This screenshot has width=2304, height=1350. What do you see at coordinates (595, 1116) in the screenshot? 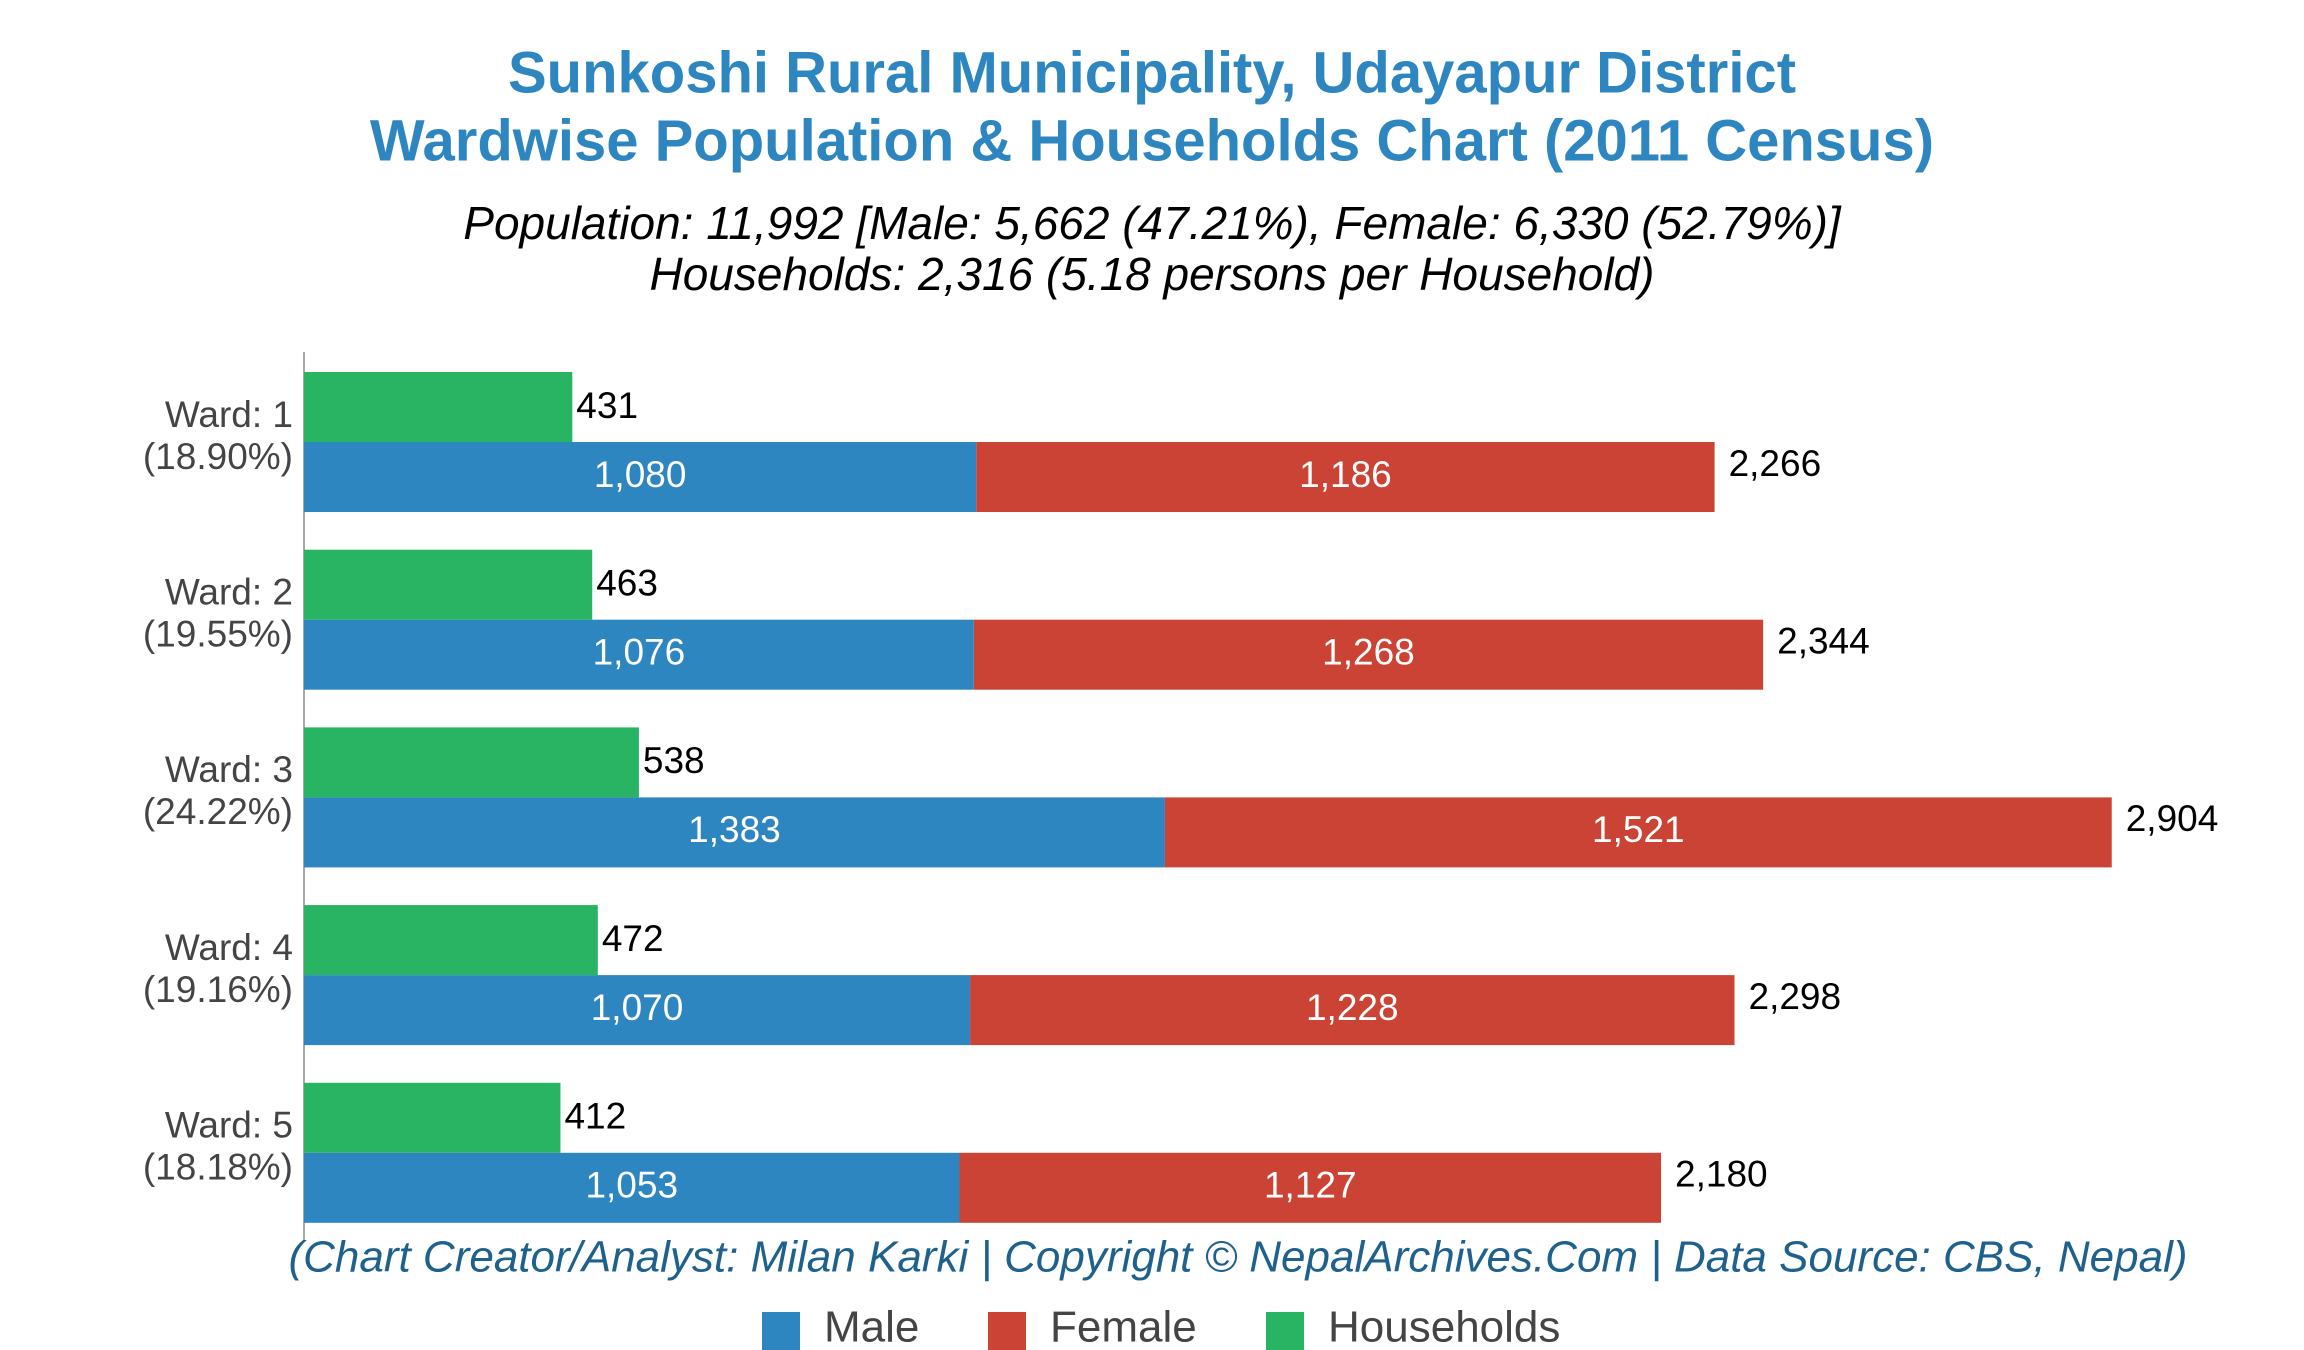
I see `value-label: 412` at bounding box center [595, 1116].